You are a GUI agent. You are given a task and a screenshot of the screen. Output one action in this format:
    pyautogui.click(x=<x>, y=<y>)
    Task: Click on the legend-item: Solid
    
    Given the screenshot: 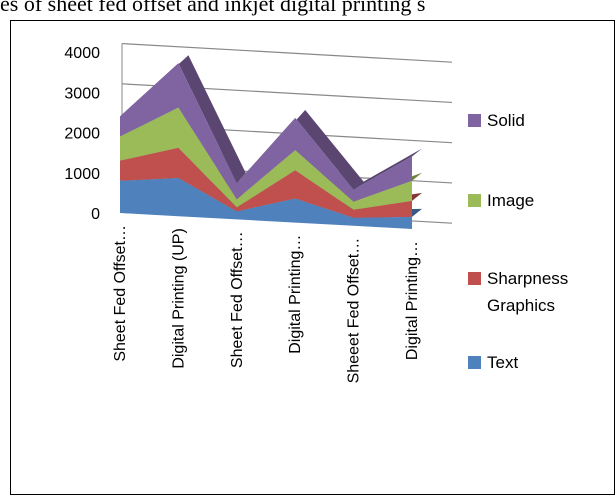 What is the action you would take?
    pyautogui.click(x=538, y=120)
    